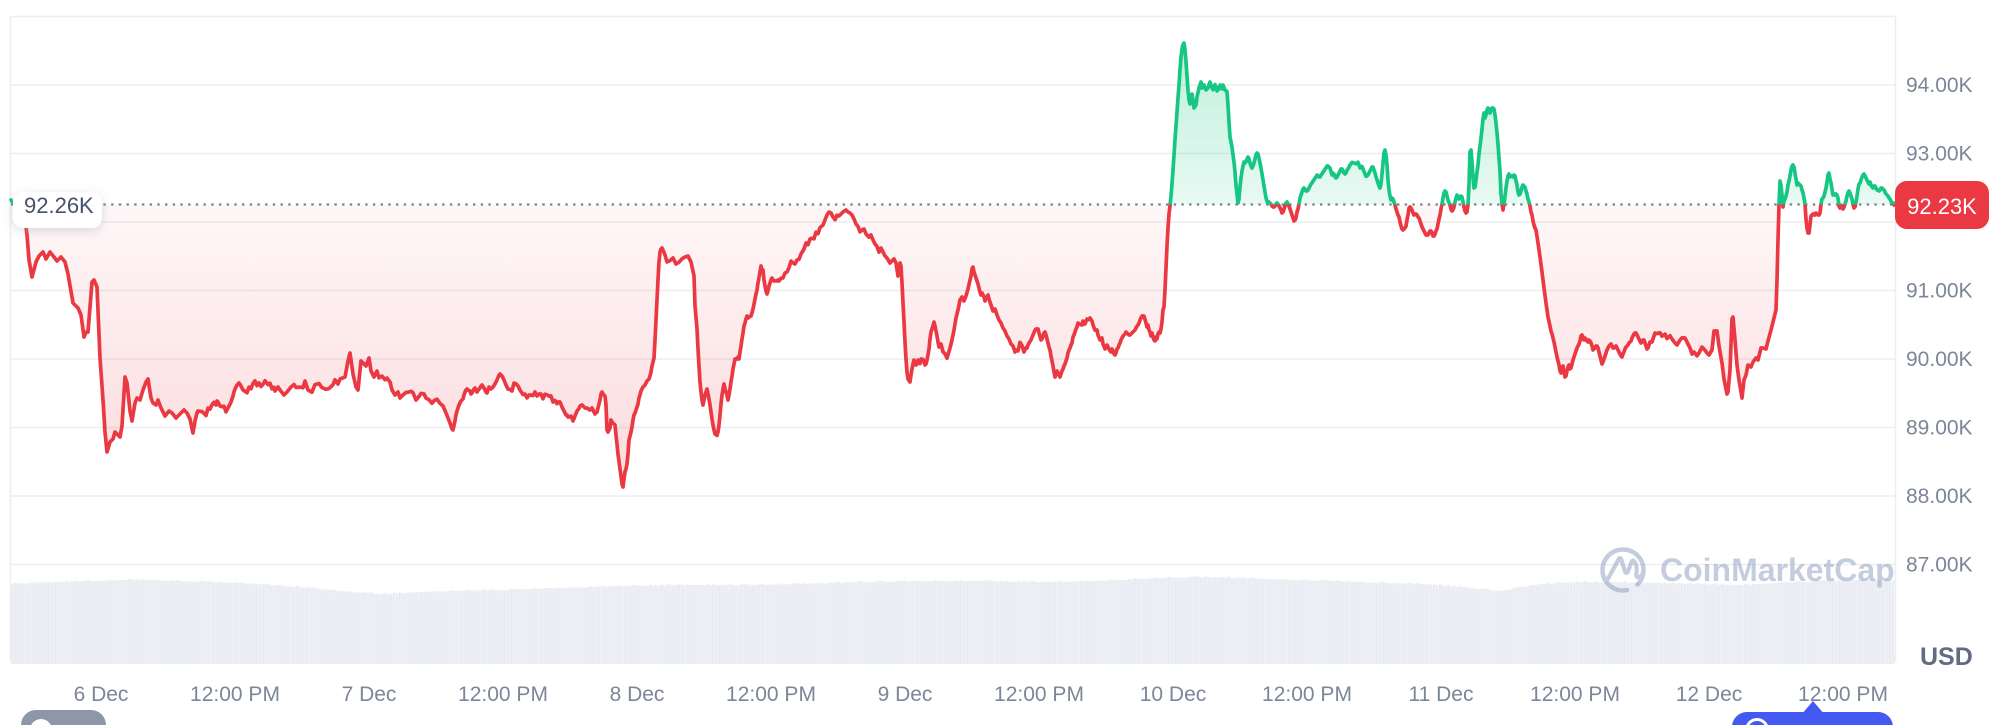 The image size is (2000, 725). I want to click on svg-text: CoinMarketCap, so click(1777, 570).